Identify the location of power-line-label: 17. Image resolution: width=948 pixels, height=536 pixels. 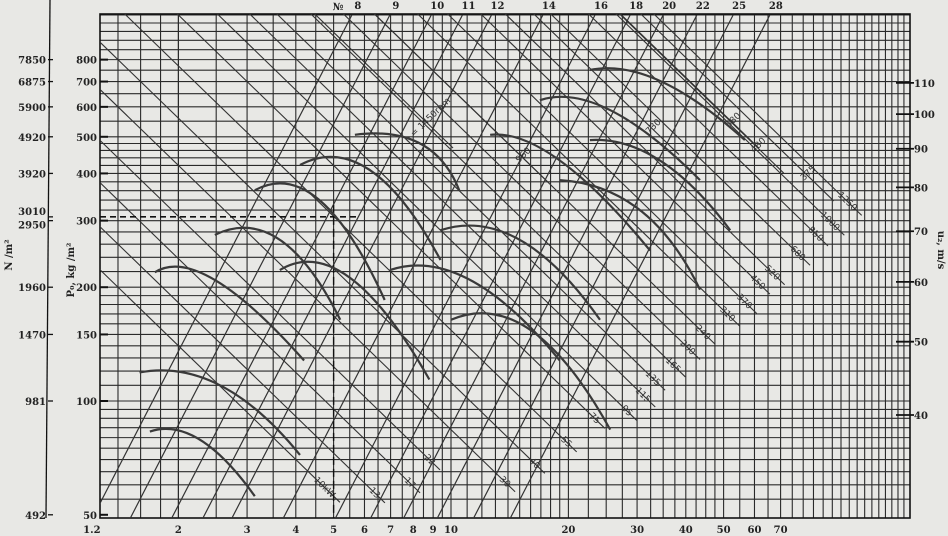
(409, 483).